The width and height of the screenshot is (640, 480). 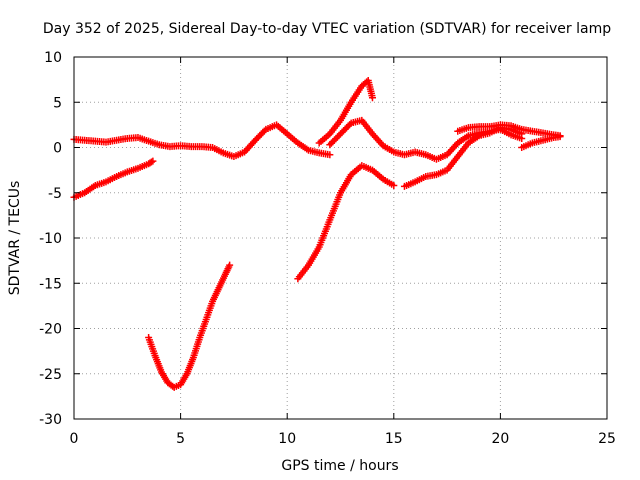 What do you see at coordinates (394, 439) in the screenshot?
I see `x-tick-label: 15` at bounding box center [394, 439].